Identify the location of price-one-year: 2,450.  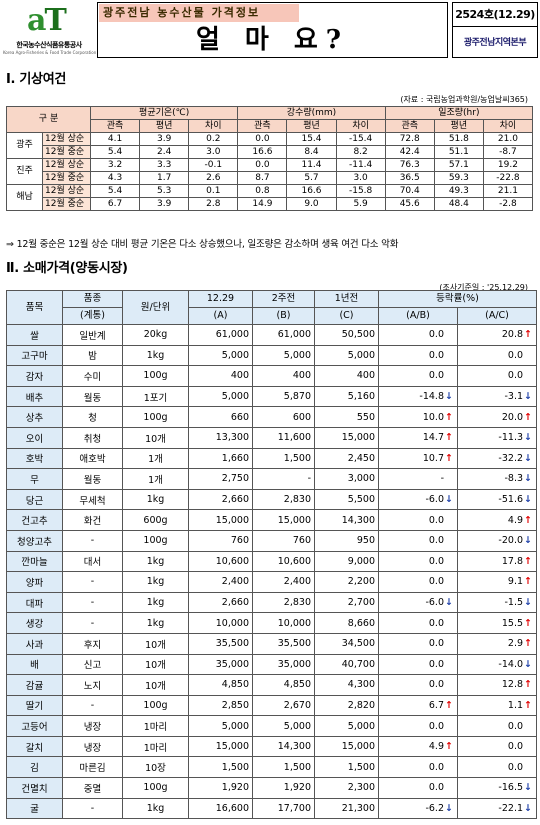
(346, 458).